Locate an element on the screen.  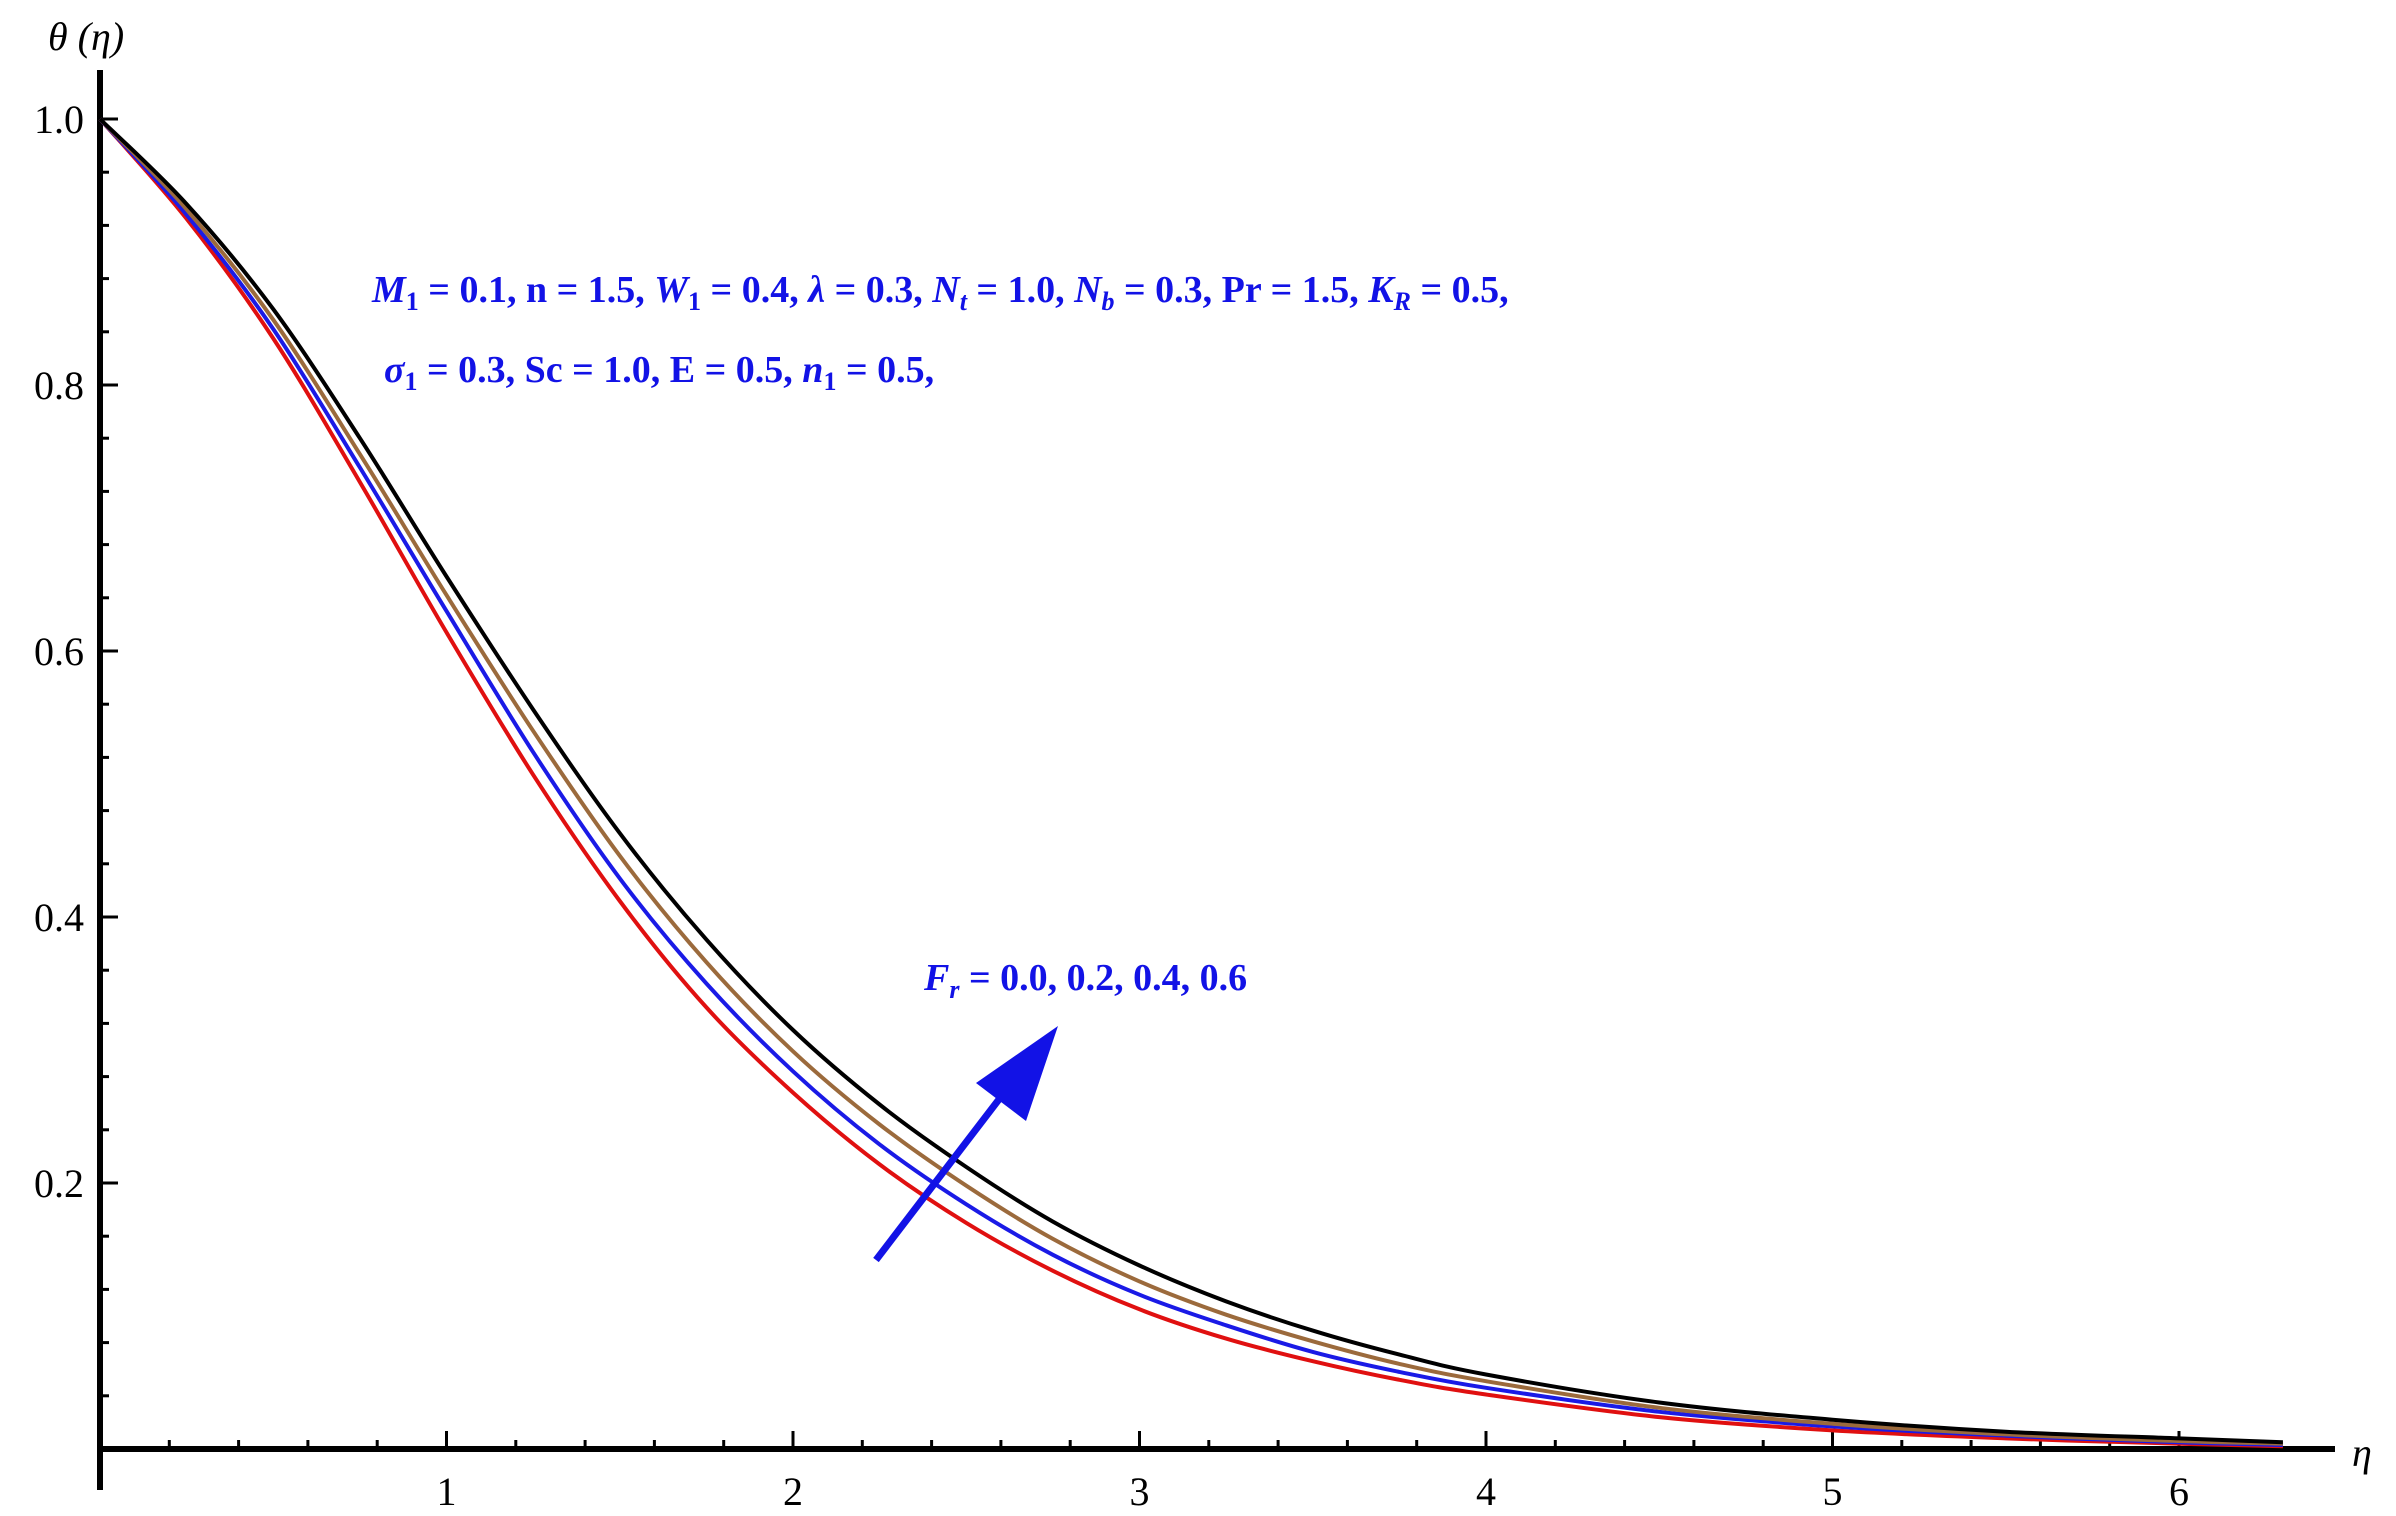
y-tick-label: 1.0 is located at coordinates (59, 119).